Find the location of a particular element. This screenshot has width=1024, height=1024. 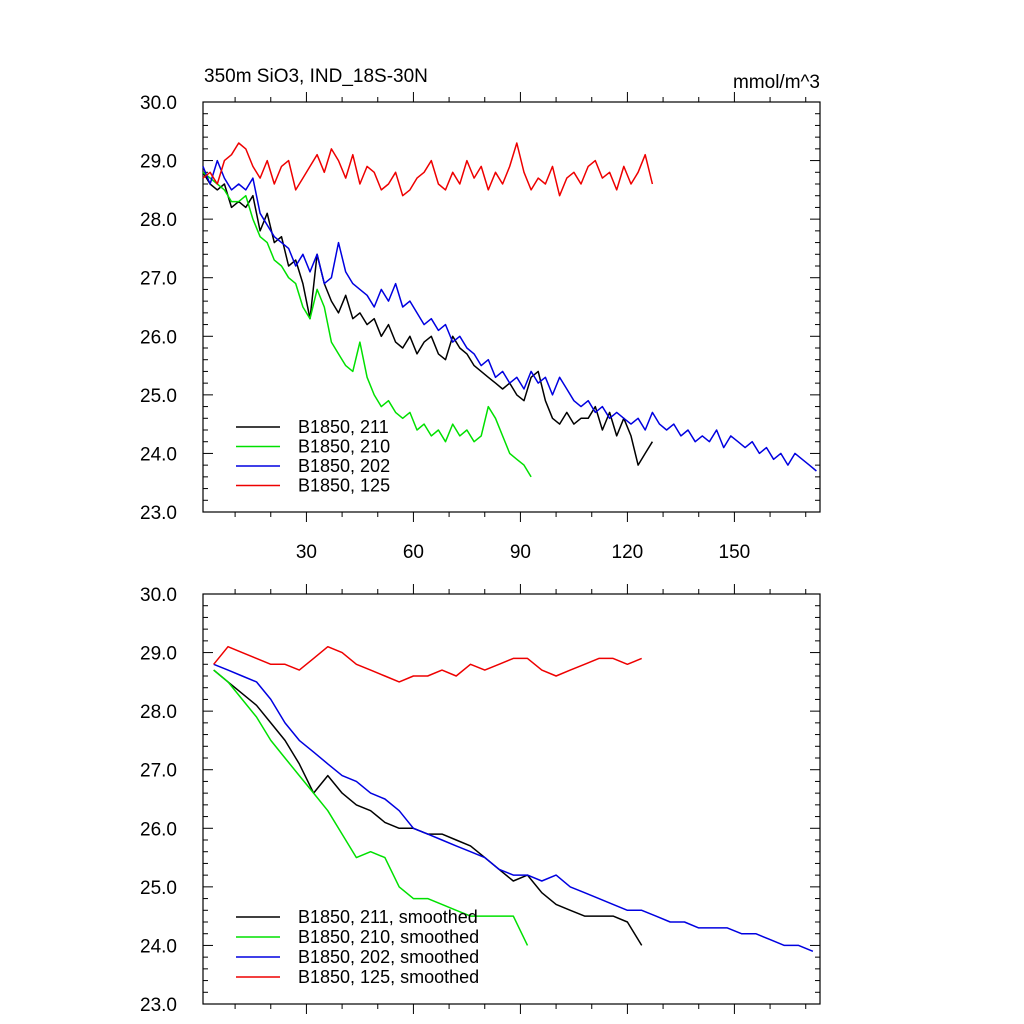

x-tick-label: 120 is located at coordinates (628, 552).